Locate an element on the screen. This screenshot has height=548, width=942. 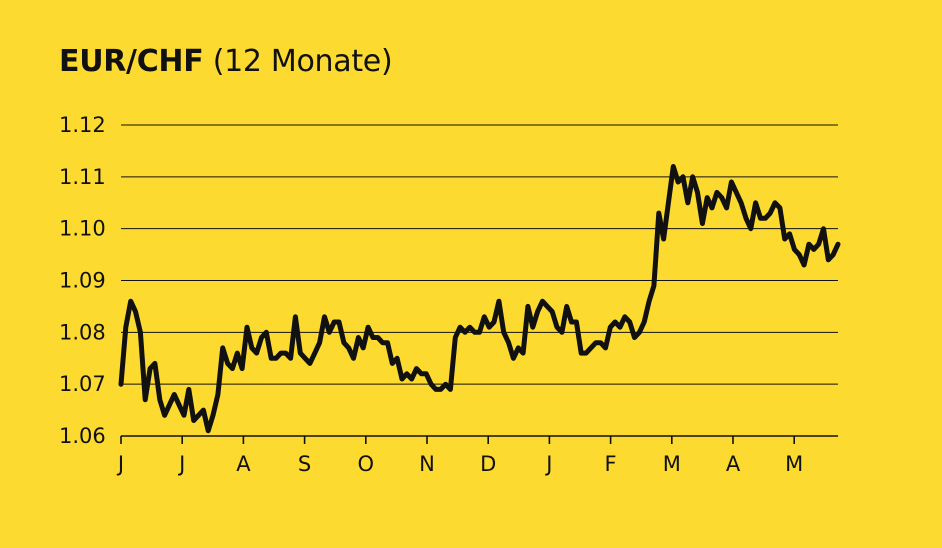
y-tick-label: 1.08 is located at coordinates (82, 332).